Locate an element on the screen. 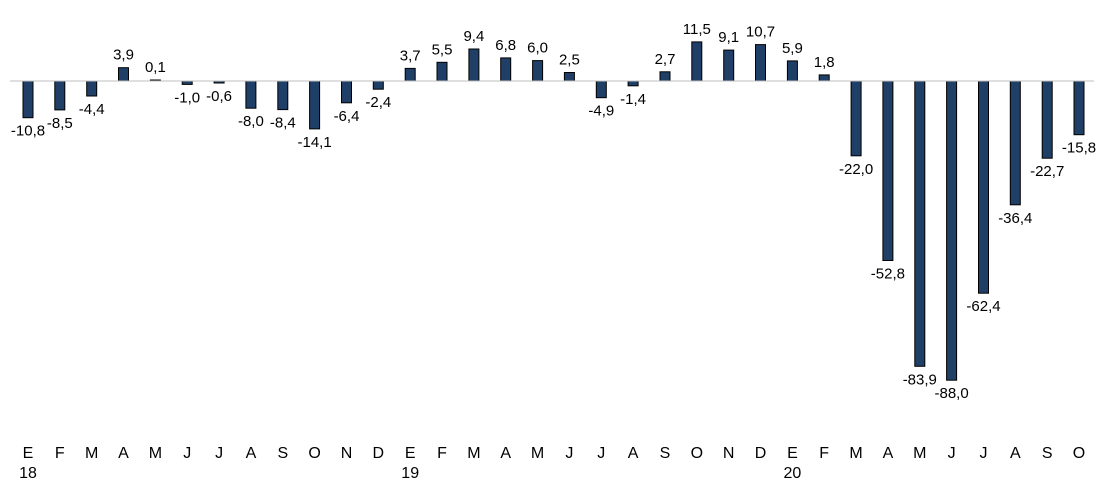  x-tick-label-3: A is located at coordinates (123, 453).